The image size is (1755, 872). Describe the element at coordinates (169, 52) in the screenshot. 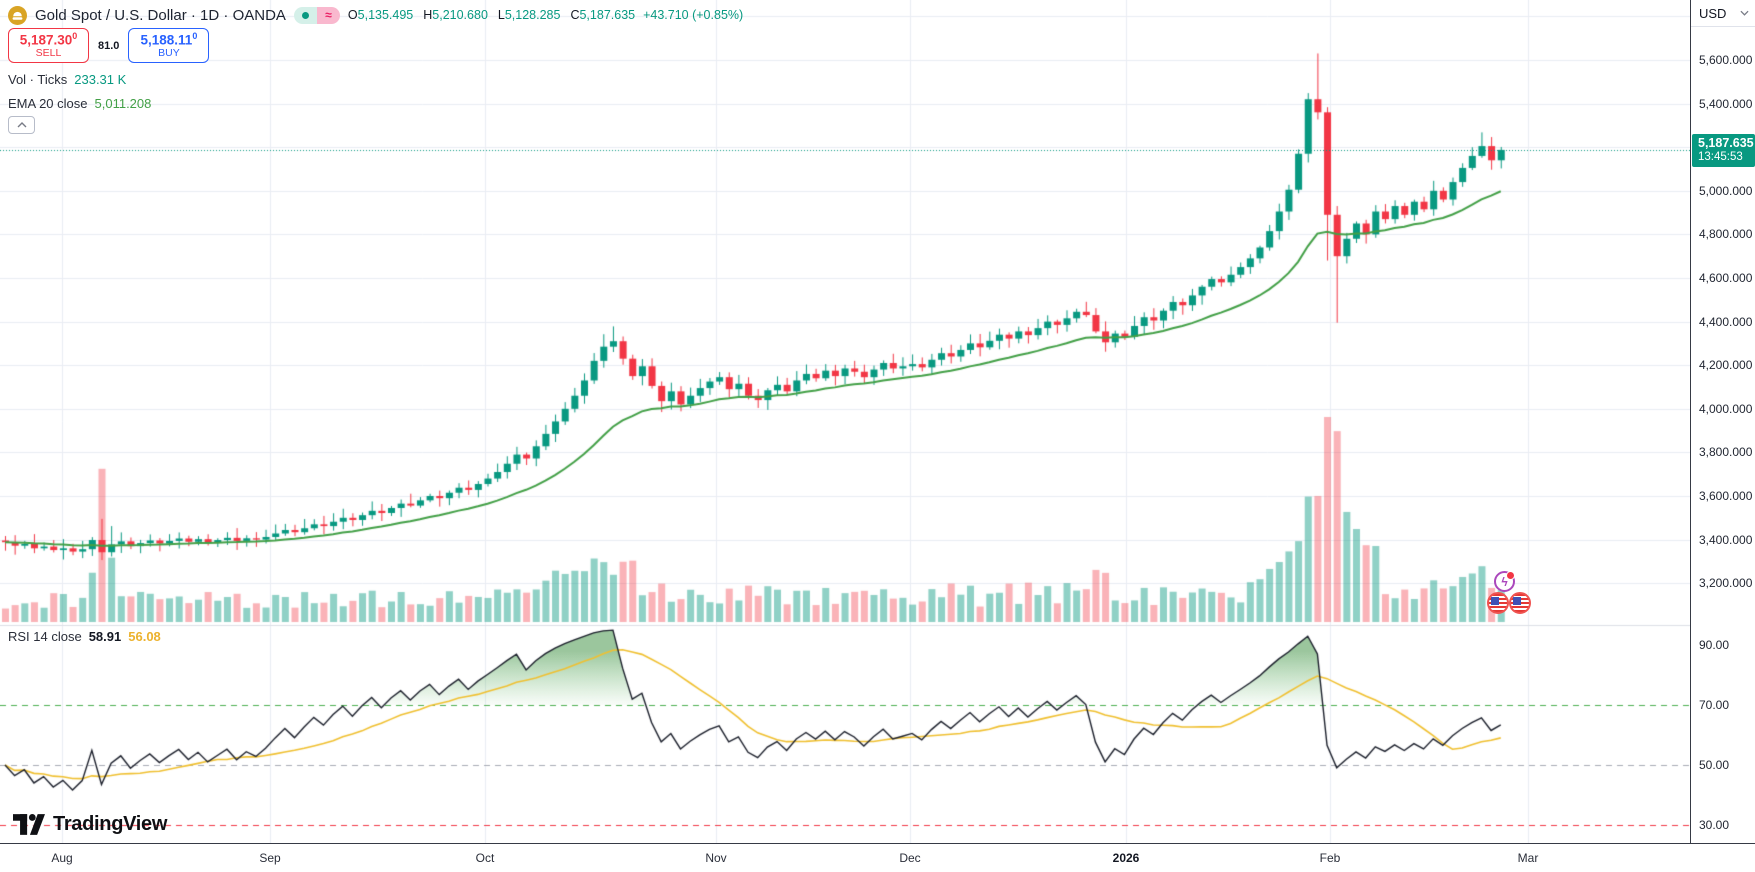

I see `buy-label: BUY` at that location.